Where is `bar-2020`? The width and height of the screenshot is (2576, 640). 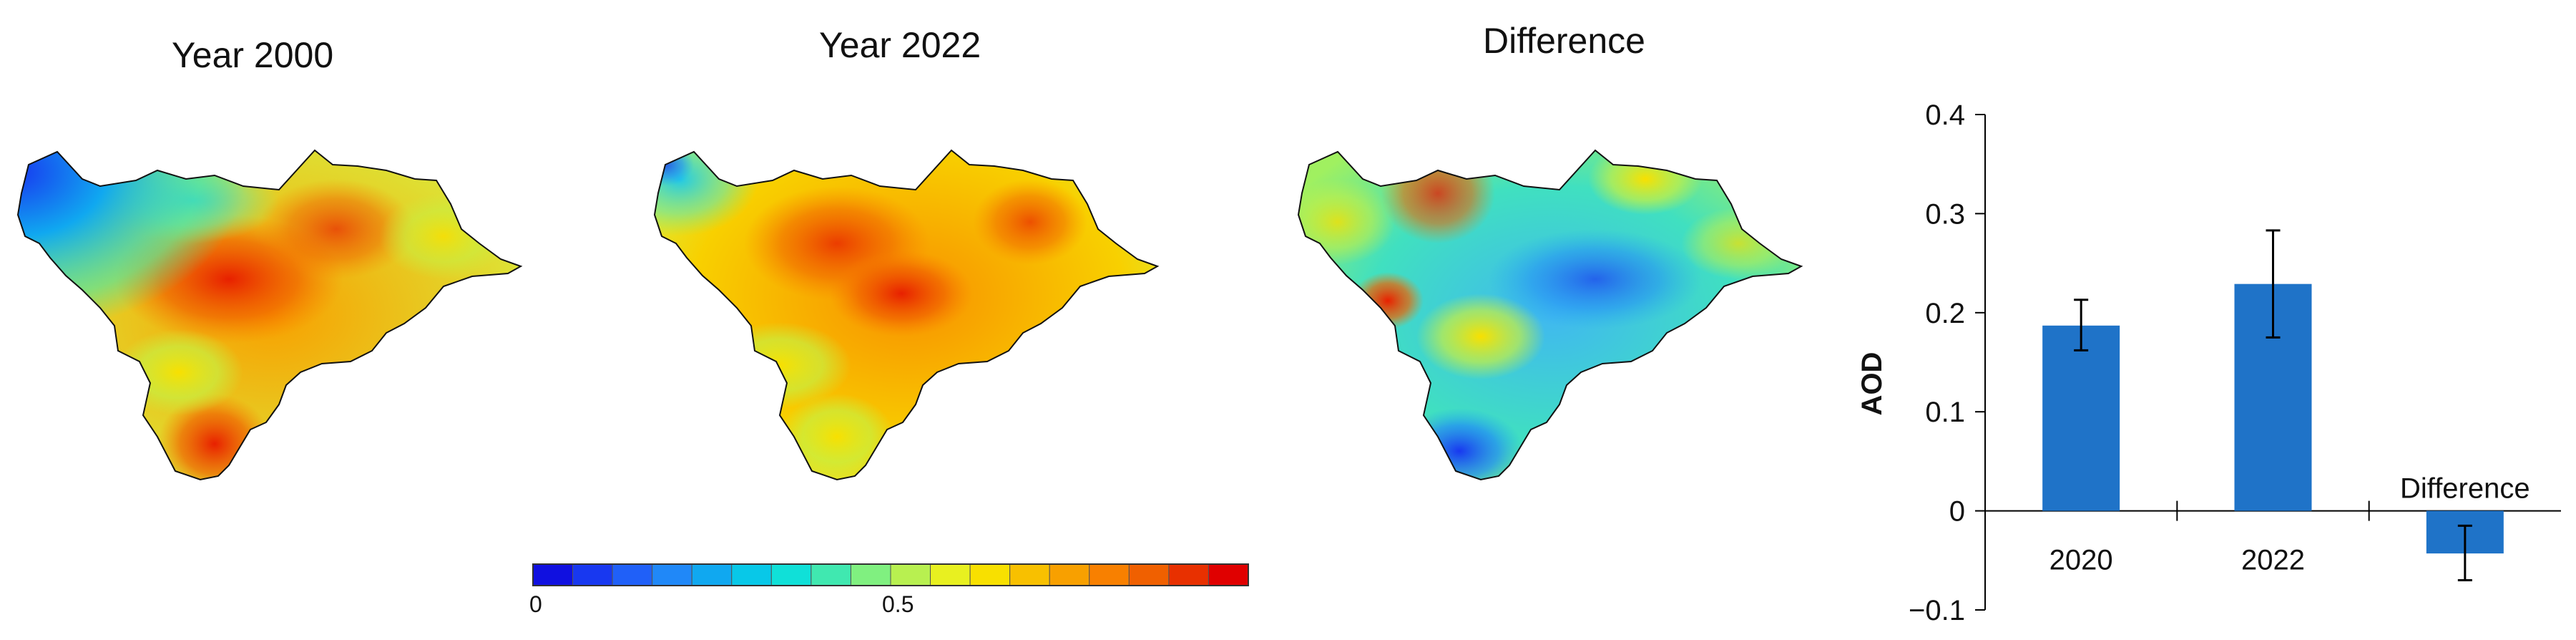 bar-2020 is located at coordinates (2081, 418).